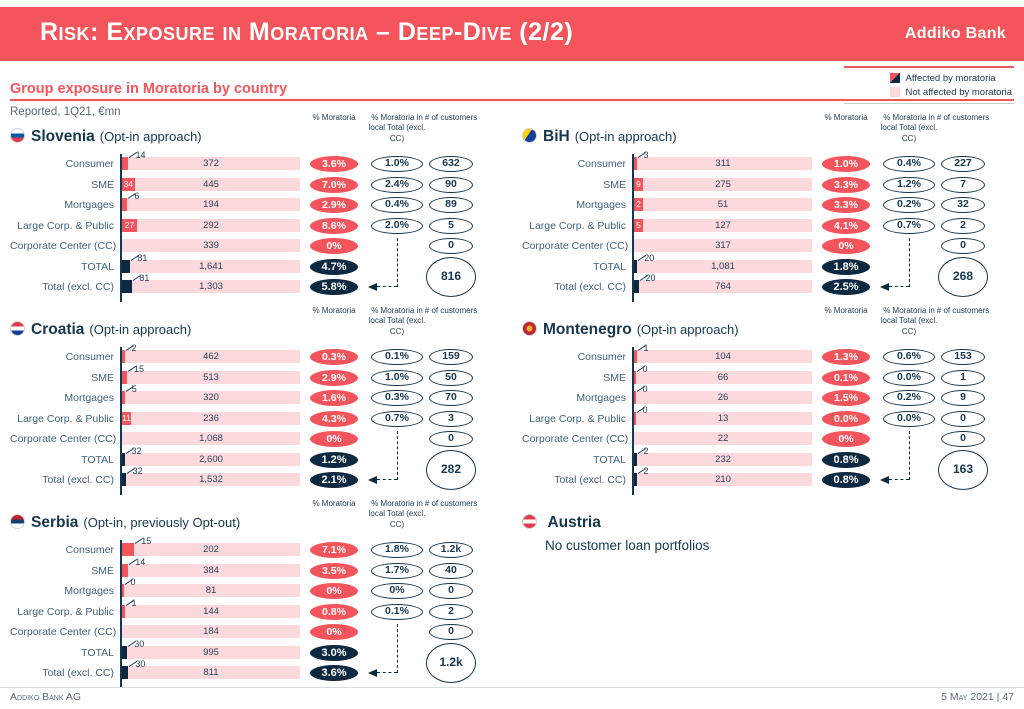  Describe the element at coordinates (256, 226) in the screenshot. I see `row-large-corp-public: Large Corp. & Public 292 27 8.6% 2.0% 5` at that location.